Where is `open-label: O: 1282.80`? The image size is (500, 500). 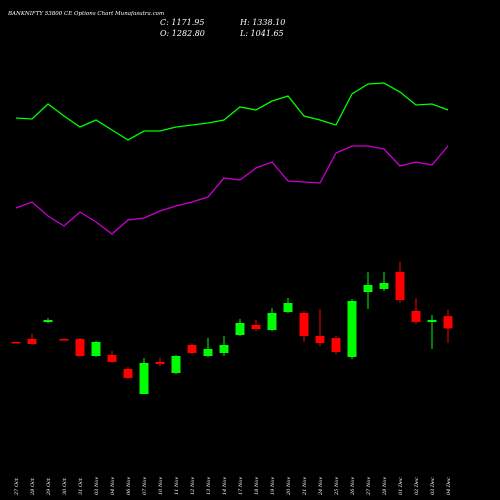 open-label: O: 1282.80 is located at coordinates (182, 33).